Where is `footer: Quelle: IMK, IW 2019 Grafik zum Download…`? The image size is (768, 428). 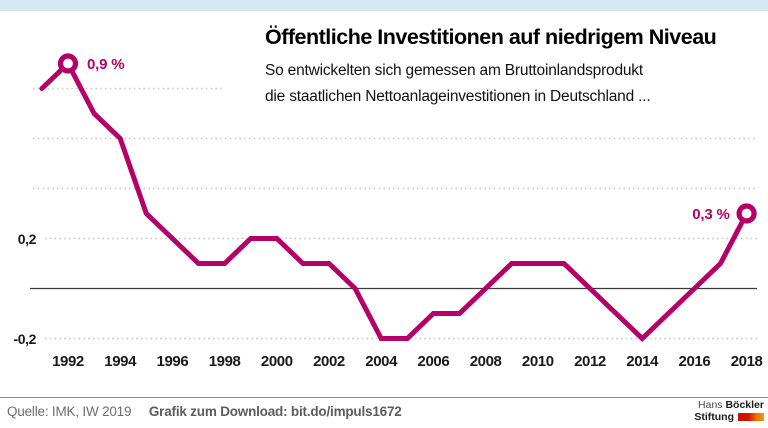
footer: Quelle: IMK, IW 2019 Grafik zum Download… is located at coordinates (204, 411).